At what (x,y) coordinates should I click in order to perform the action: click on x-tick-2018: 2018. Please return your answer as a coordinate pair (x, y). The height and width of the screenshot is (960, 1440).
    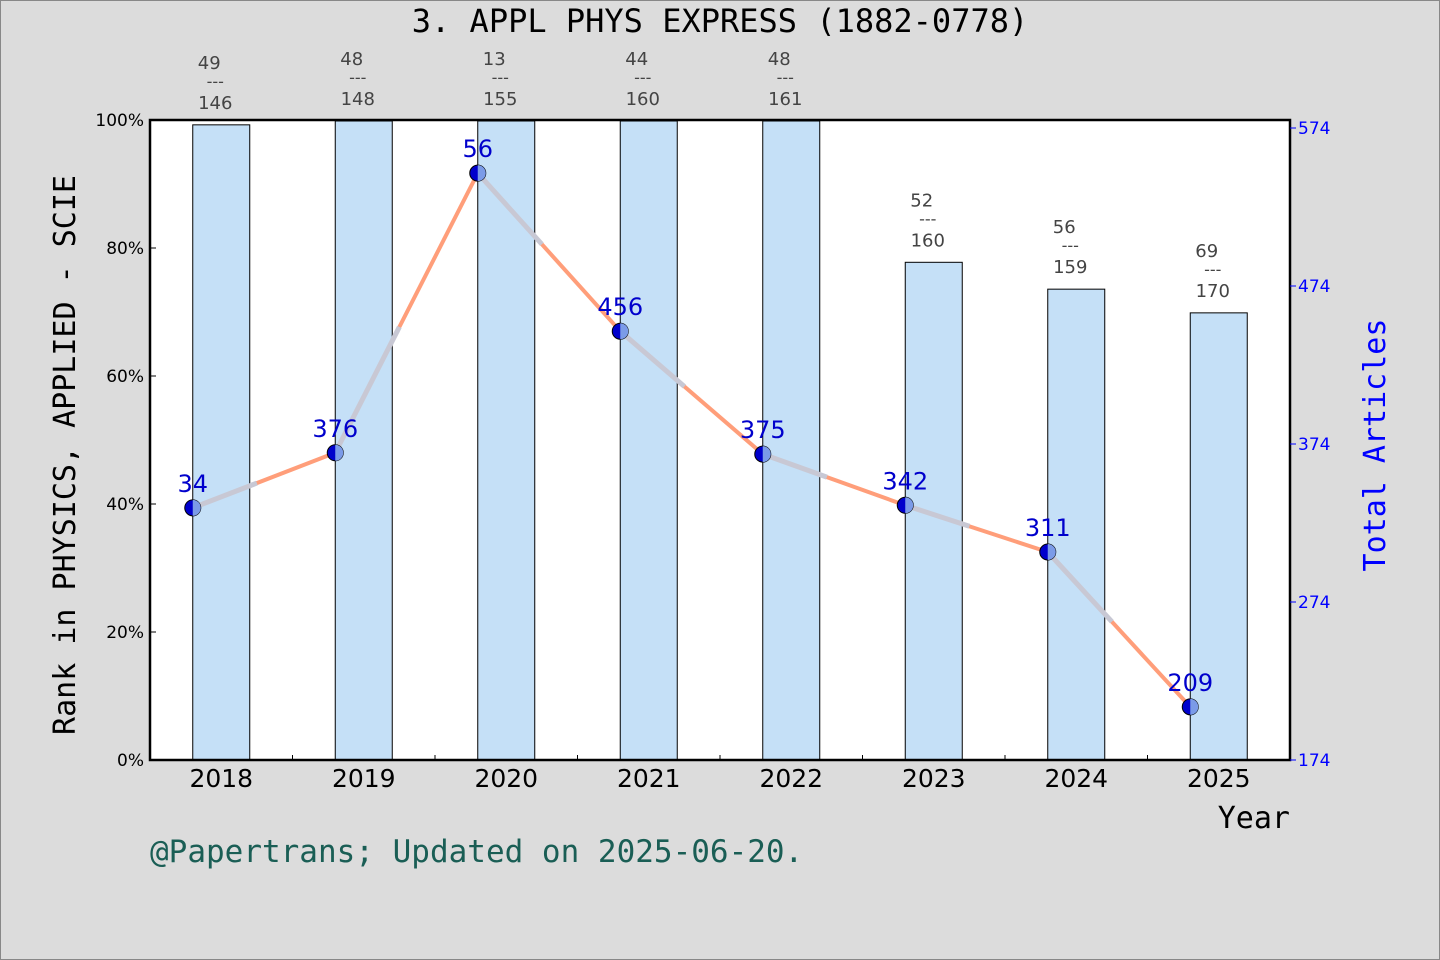
    Looking at the image, I should click on (221, 778).